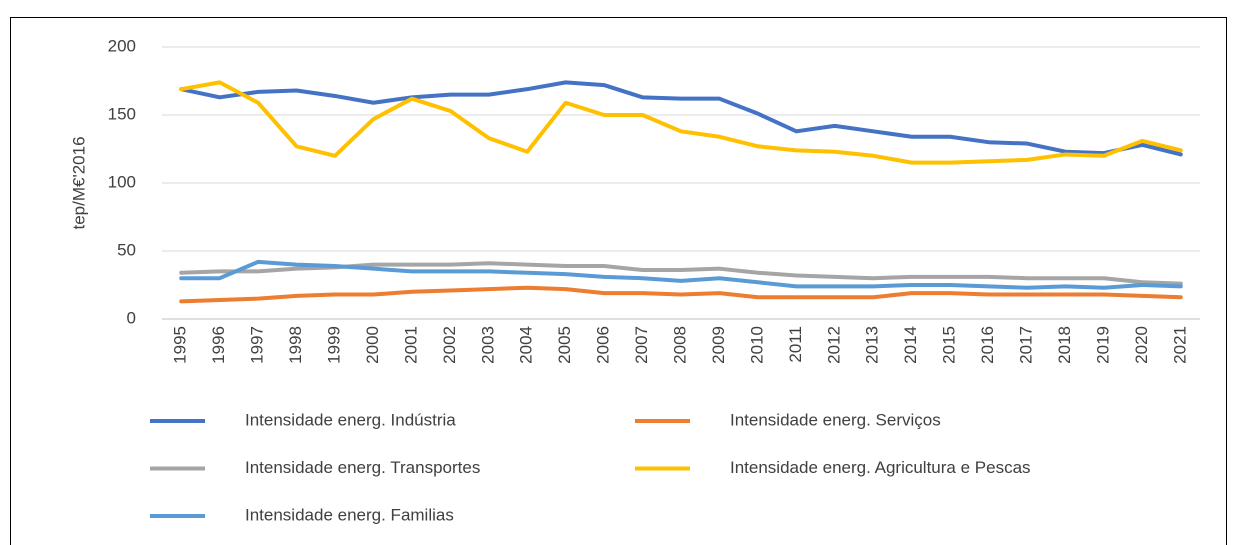 This screenshot has height=545, width=1237. I want to click on y-tick-label: 200, so click(122, 45).